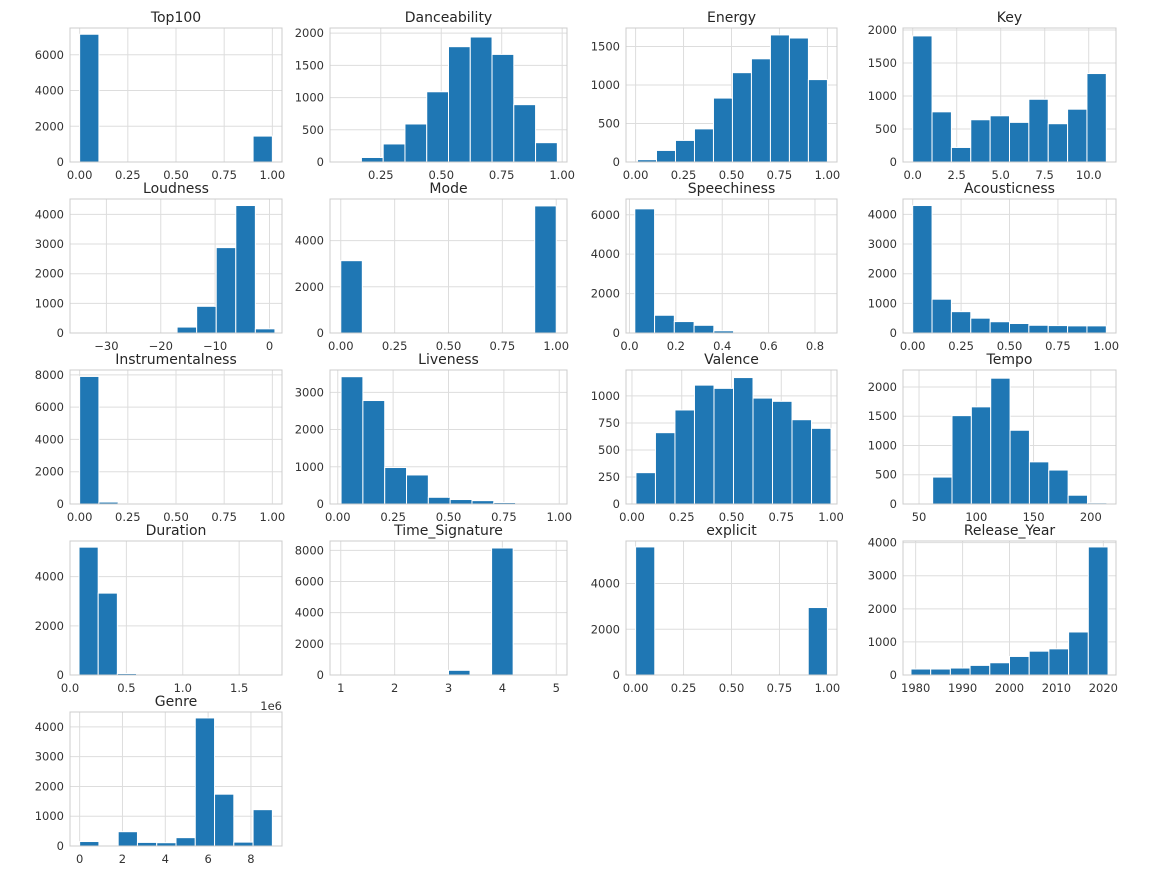 The width and height of the screenshot is (1156, 882). Describe the element at coordinates (815, 346) in the screenshot. I see `x-tick-label: 0.8` at that location.